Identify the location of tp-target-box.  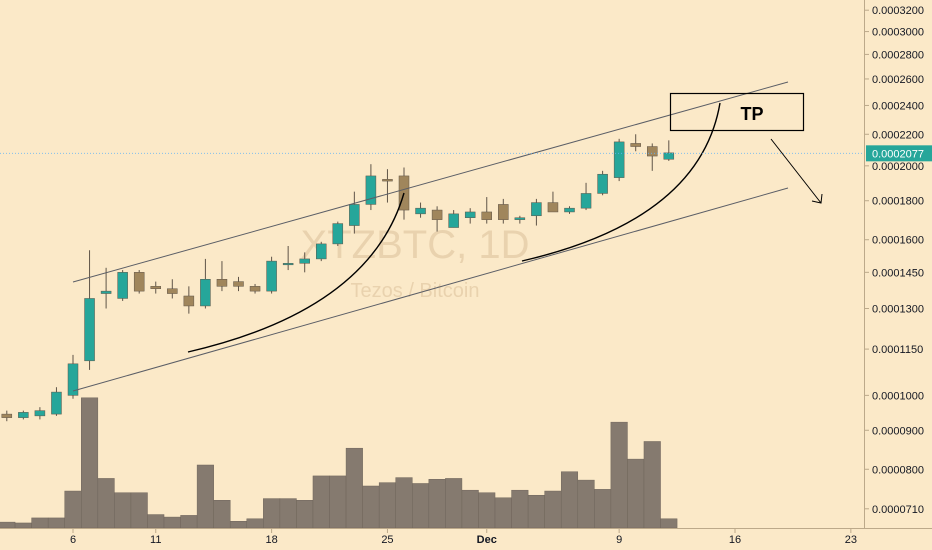
(737, 112).